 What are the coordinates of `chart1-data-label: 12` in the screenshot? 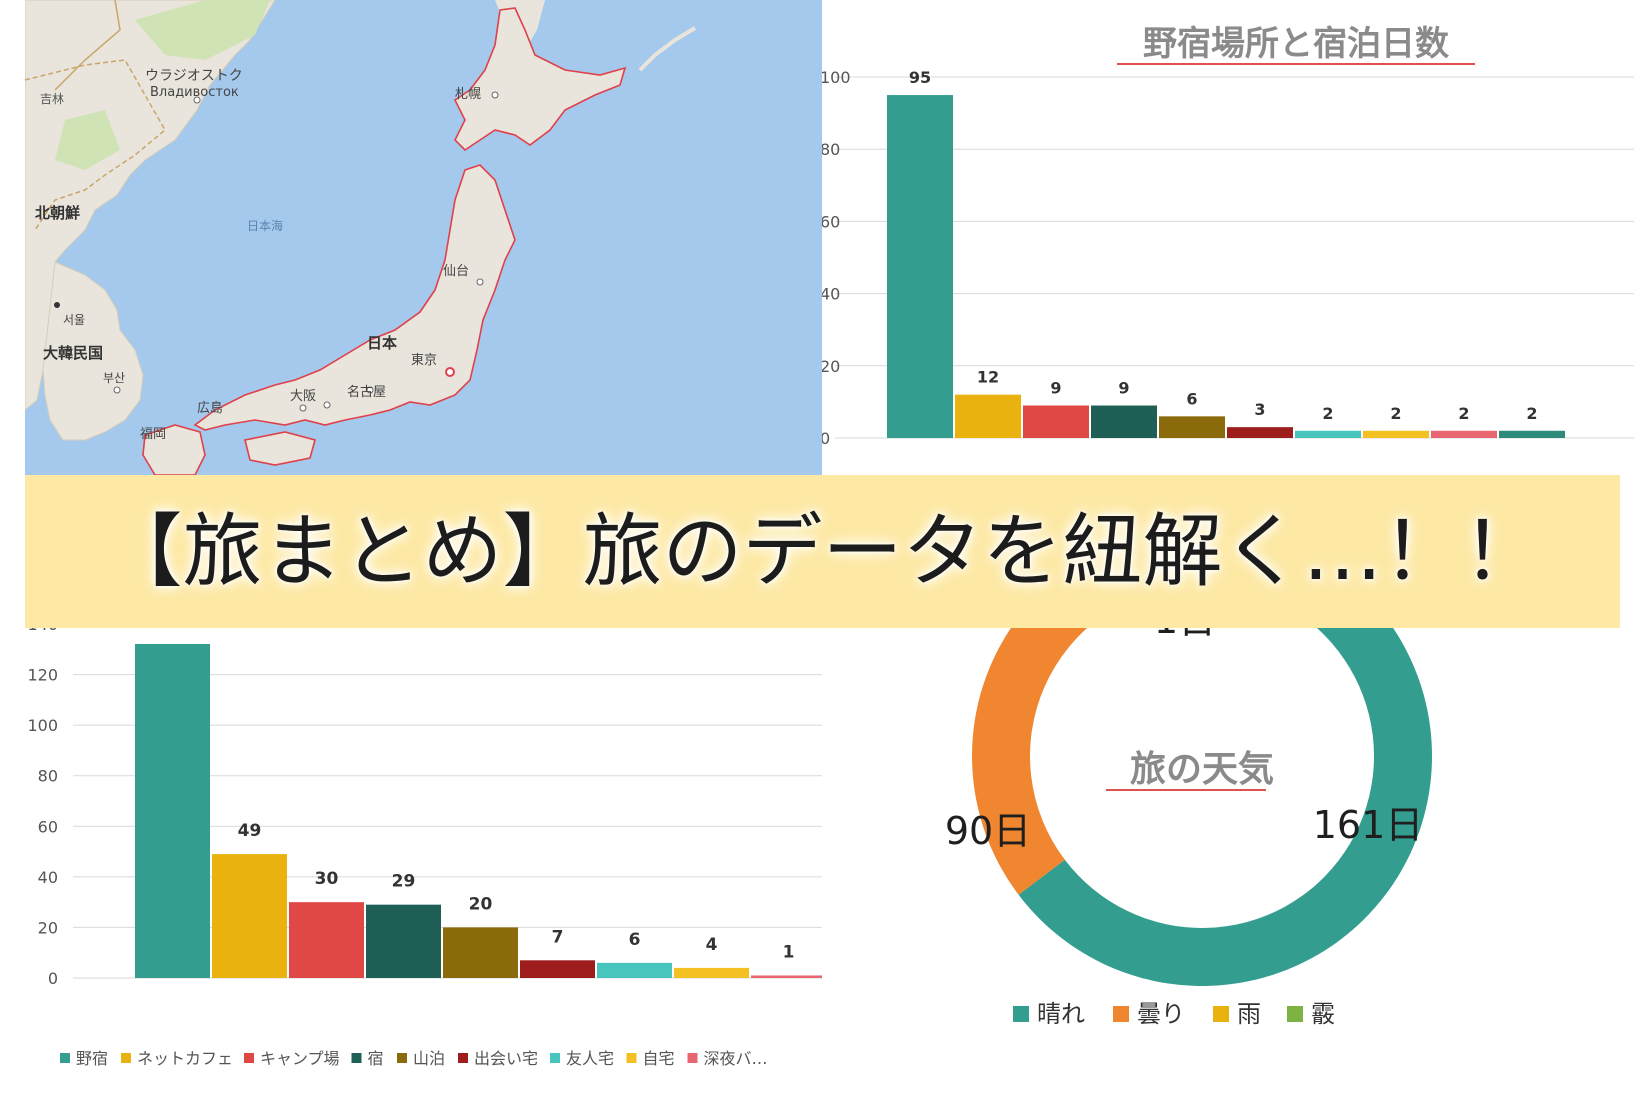 It's located at (988, 377).